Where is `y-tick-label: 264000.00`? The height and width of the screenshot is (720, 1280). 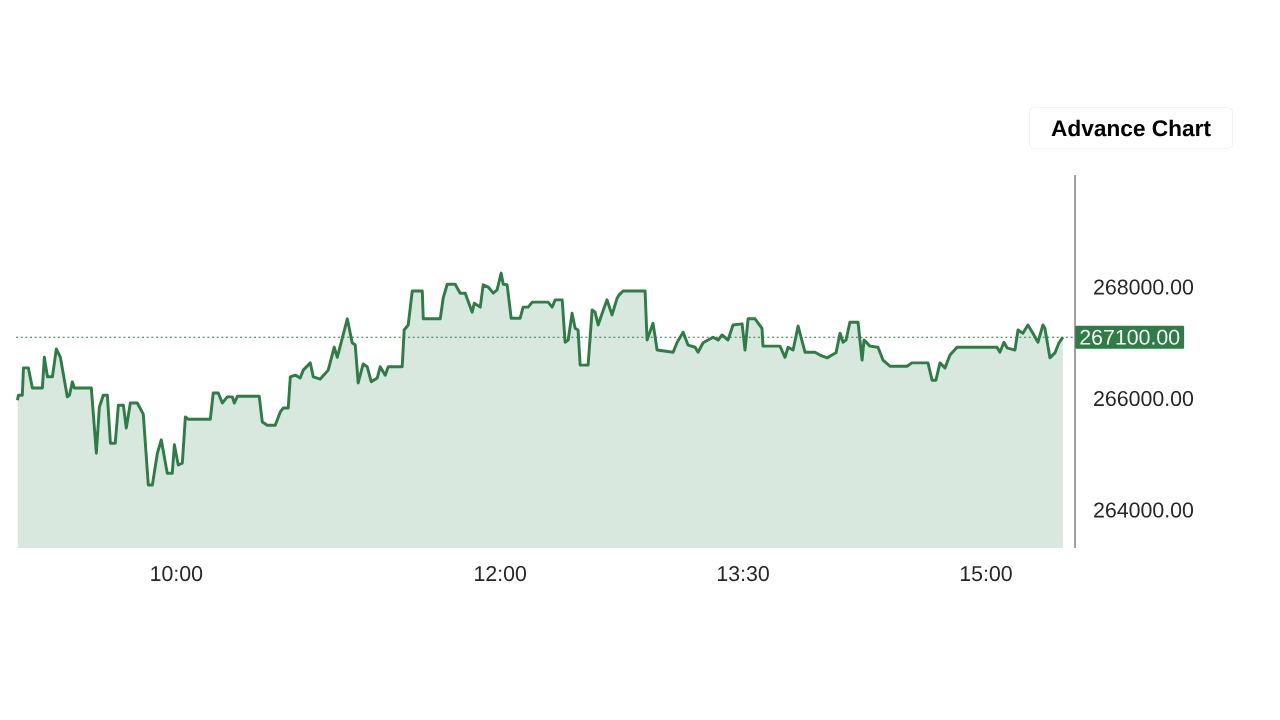 y-tick-label: 264000.00 is located at coordinates (1144, 510).